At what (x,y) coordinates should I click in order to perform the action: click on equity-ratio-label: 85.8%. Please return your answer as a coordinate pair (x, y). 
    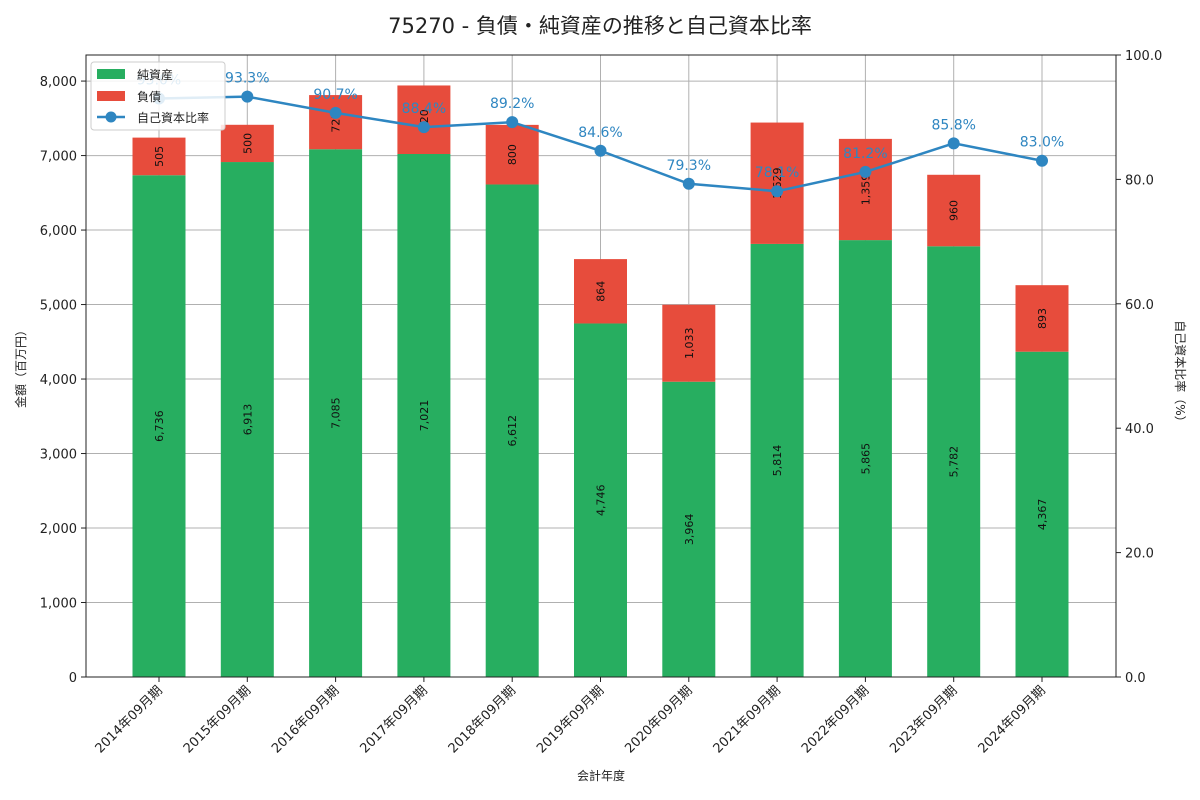
    Looking at the image, I should click on (953, 125).